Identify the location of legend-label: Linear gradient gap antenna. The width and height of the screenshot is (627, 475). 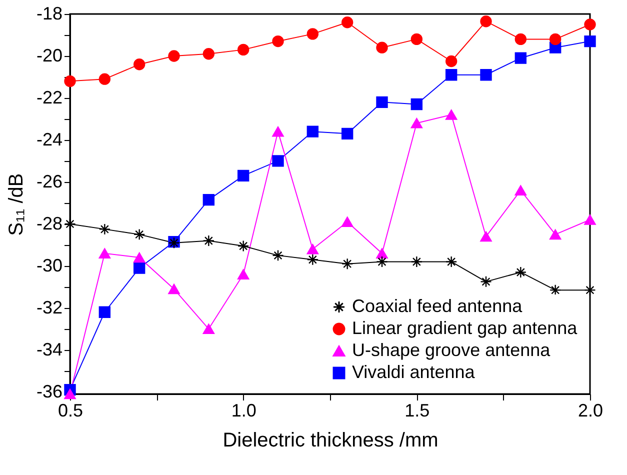
(465, 328).